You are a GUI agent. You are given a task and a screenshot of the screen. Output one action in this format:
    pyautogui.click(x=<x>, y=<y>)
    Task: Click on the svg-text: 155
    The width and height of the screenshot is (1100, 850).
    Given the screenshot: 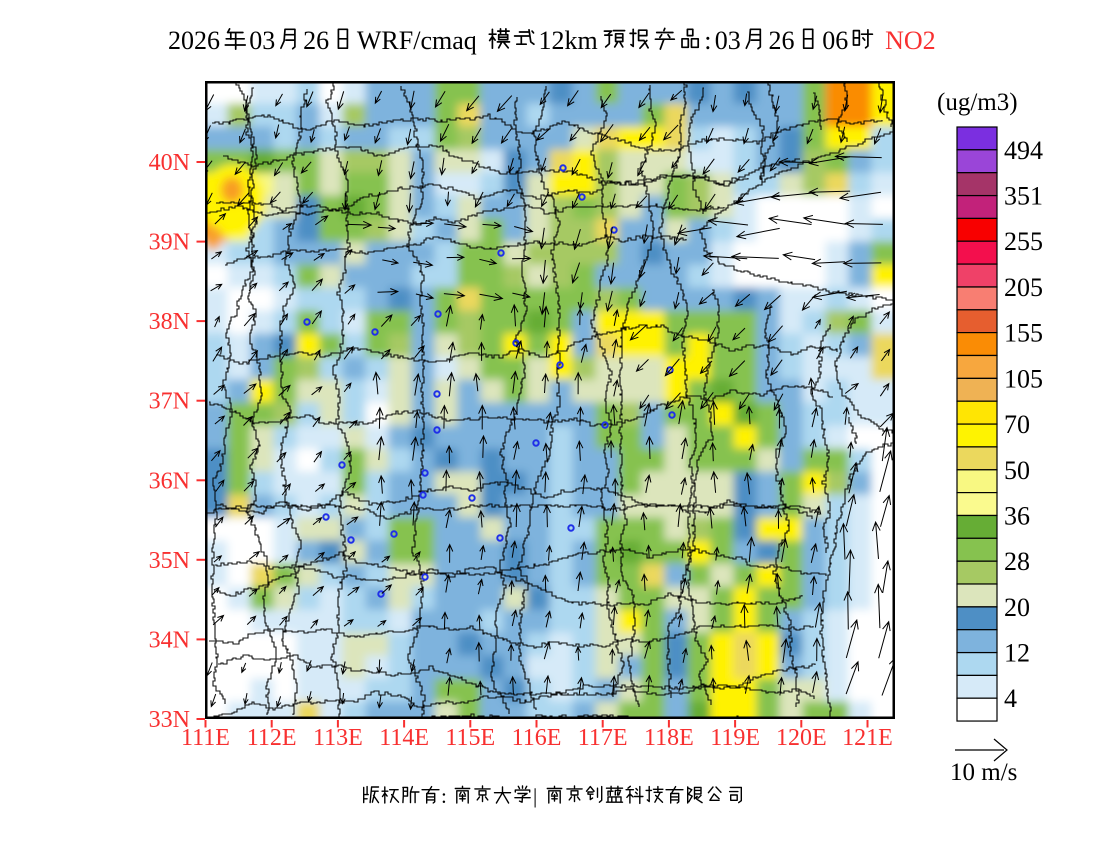 What is the action you would take?
    pyautogui.click(x=1023, y=333)
    